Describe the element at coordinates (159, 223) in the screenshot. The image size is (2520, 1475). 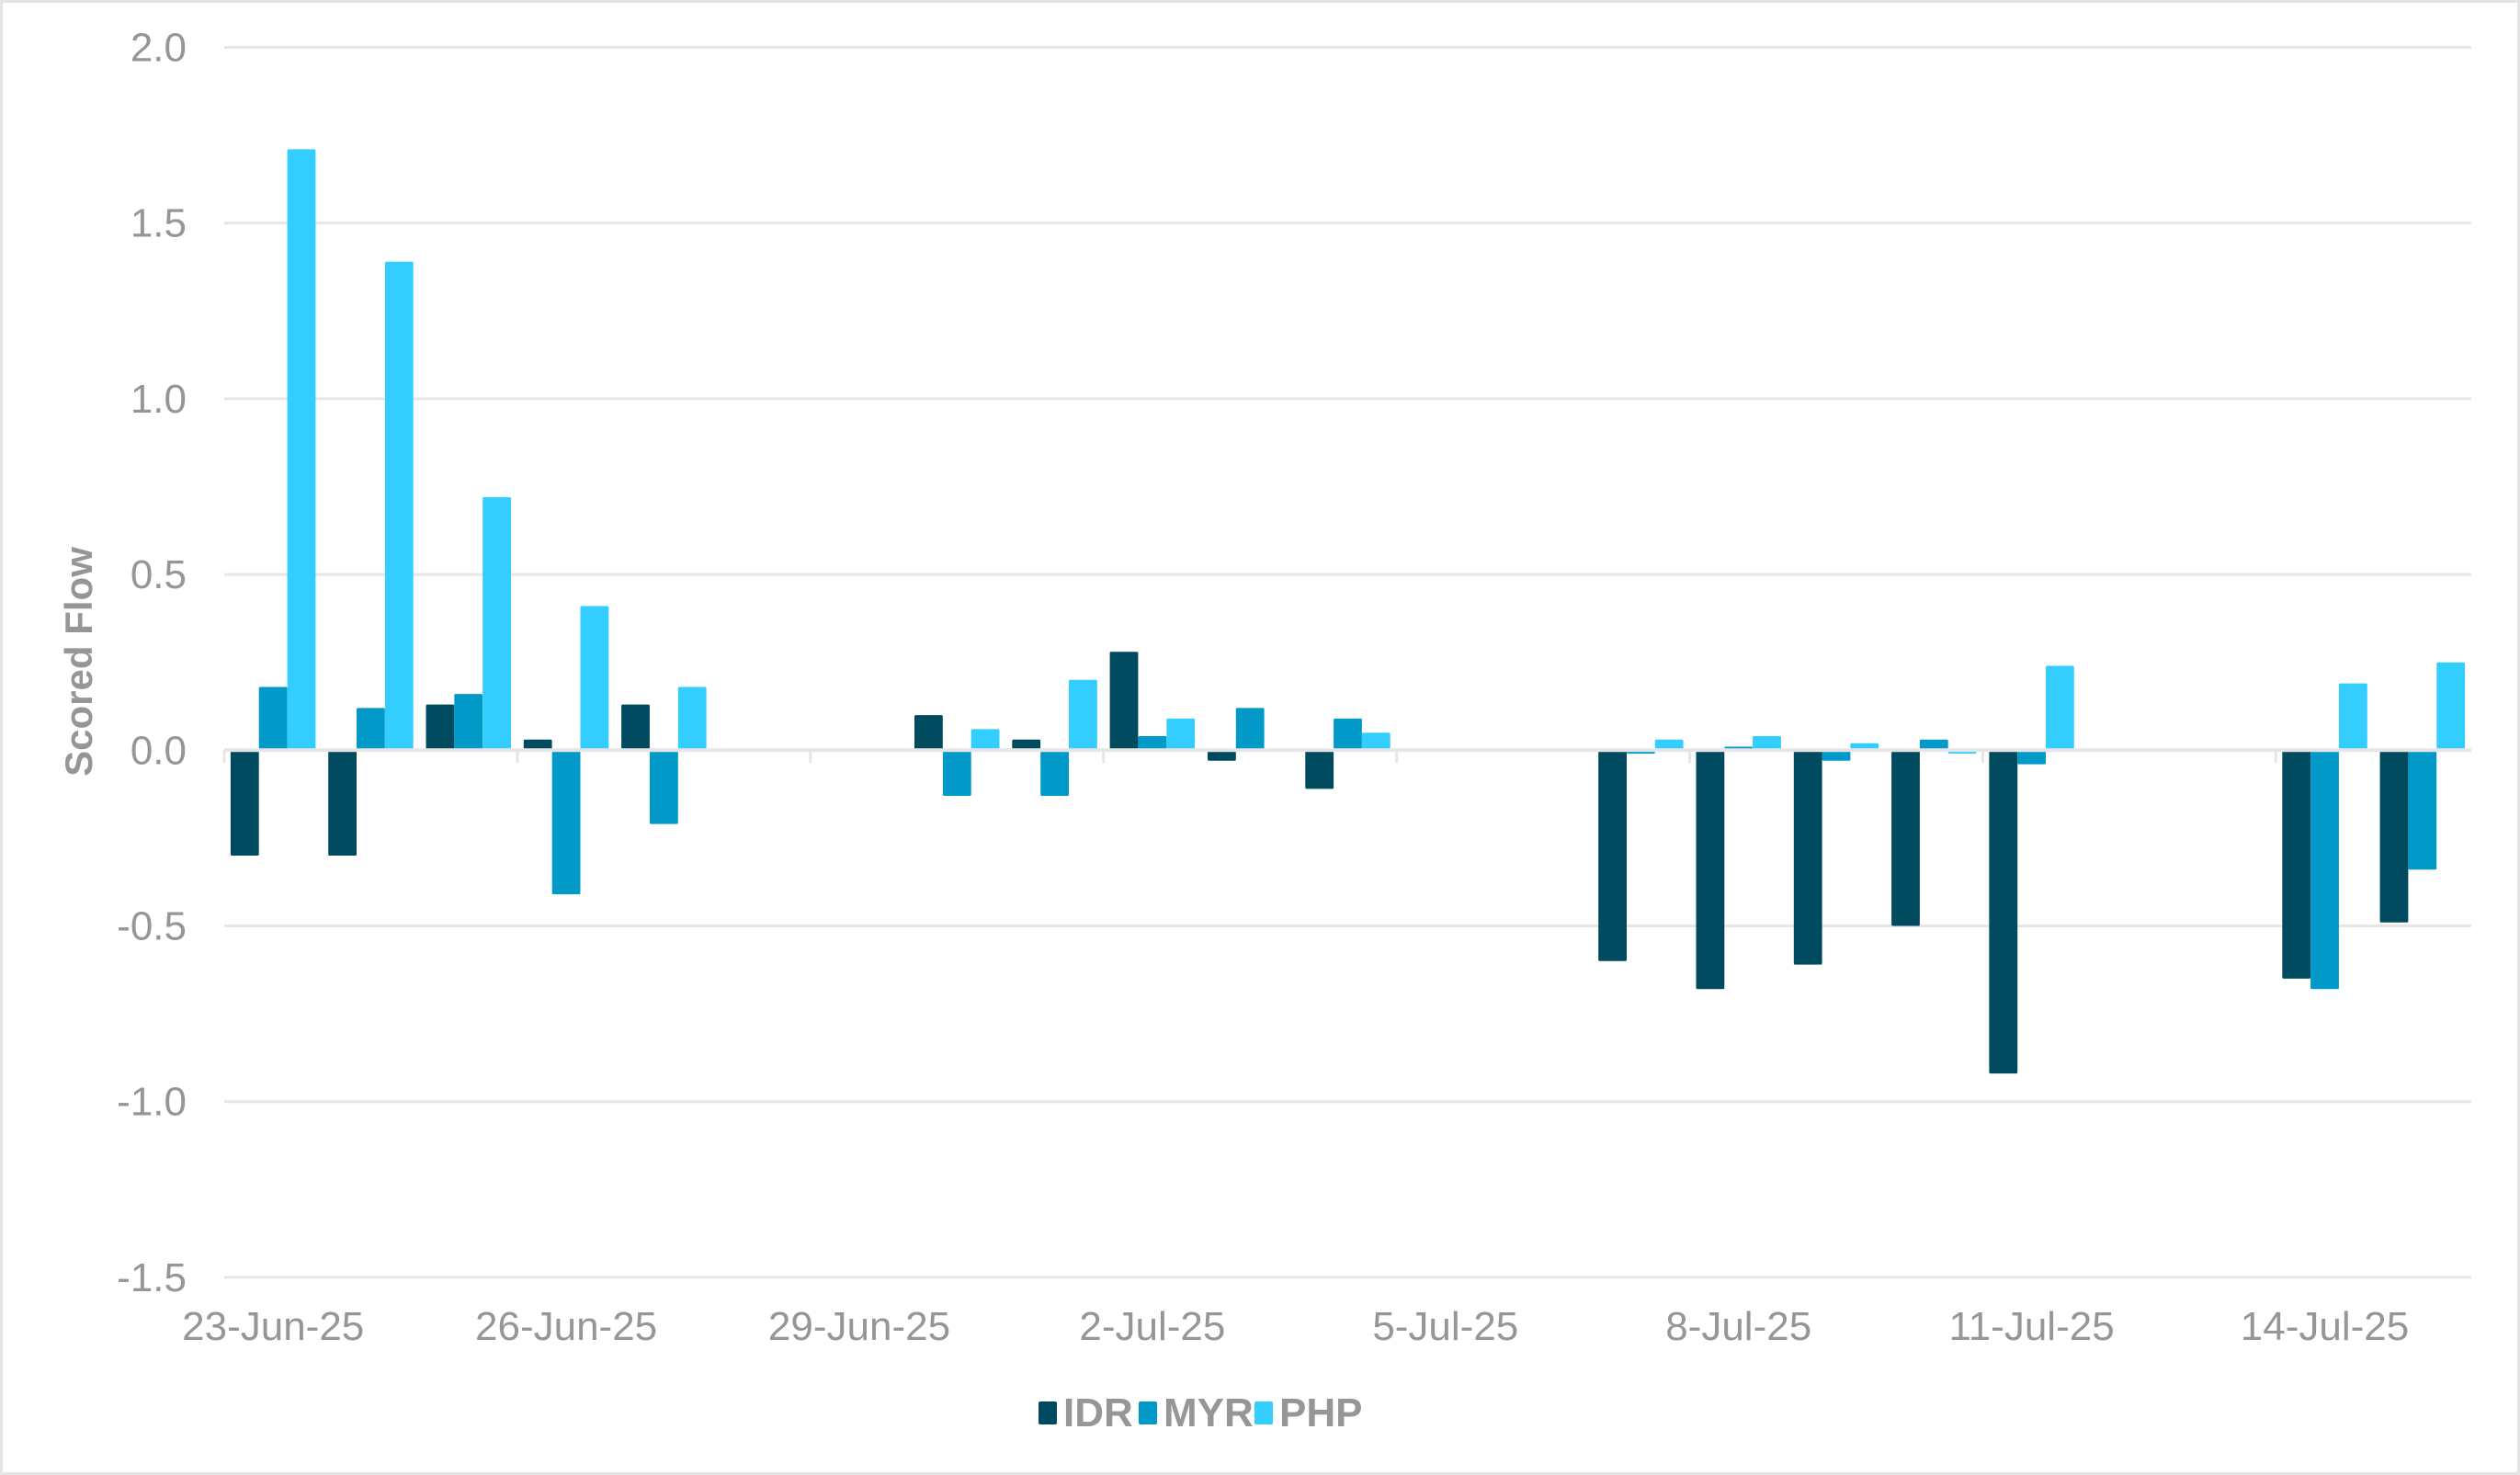
I see `y-tick-label: 1.5` at that location.